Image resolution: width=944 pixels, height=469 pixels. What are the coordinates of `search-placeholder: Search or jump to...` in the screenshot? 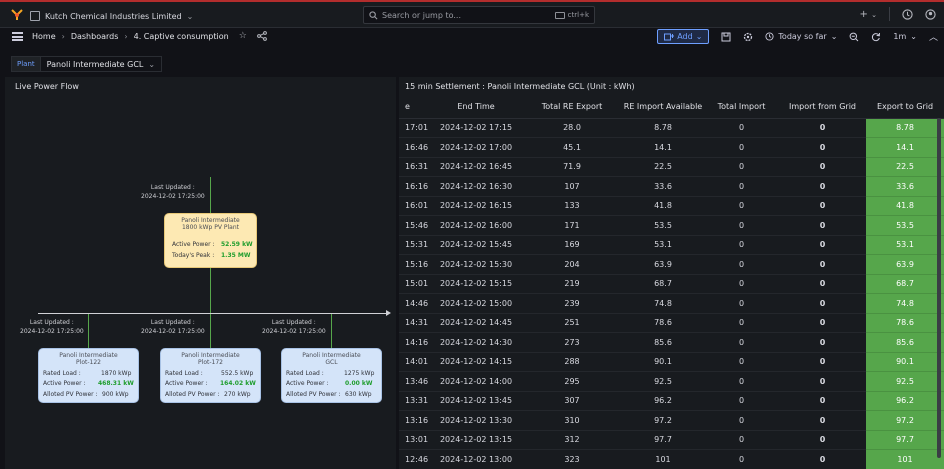 It's located at (421, 15).